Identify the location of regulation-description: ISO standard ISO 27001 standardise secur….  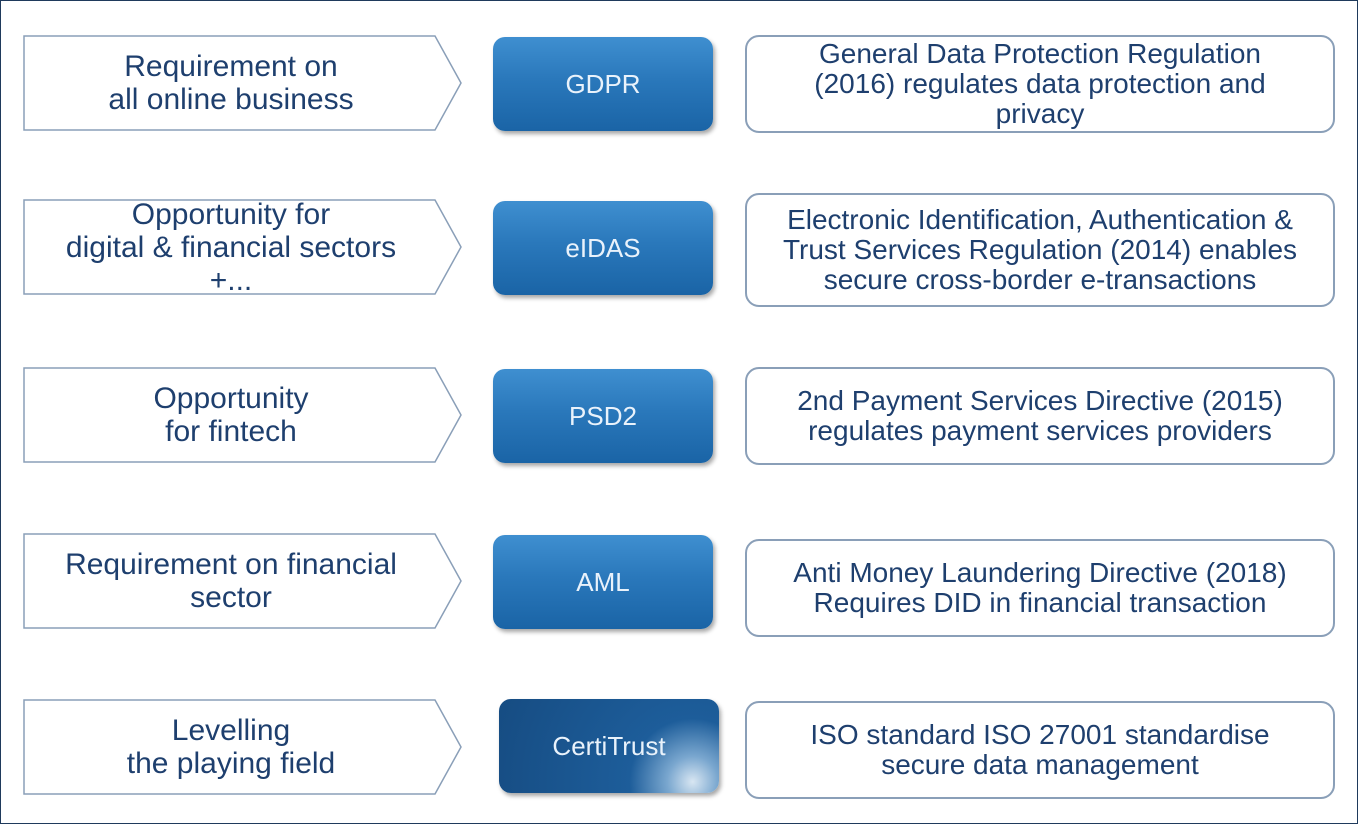
(1040, 750).